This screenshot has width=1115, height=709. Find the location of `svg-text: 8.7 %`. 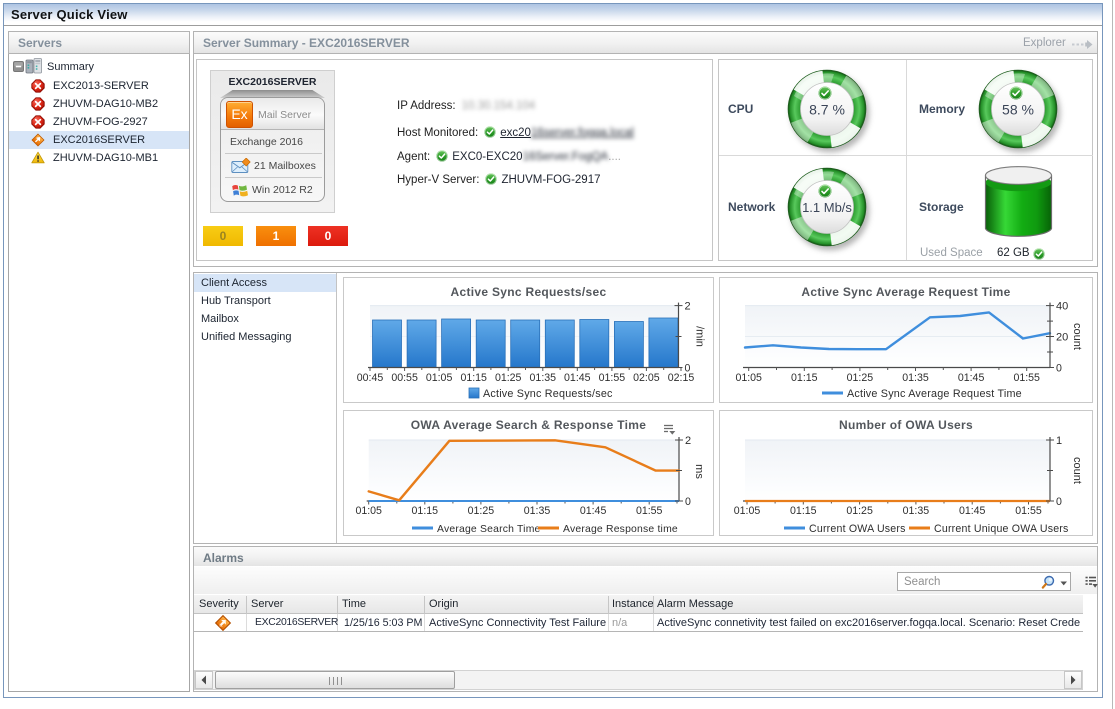

svg-text: 8.7 % is located at coordinates (827, 110).